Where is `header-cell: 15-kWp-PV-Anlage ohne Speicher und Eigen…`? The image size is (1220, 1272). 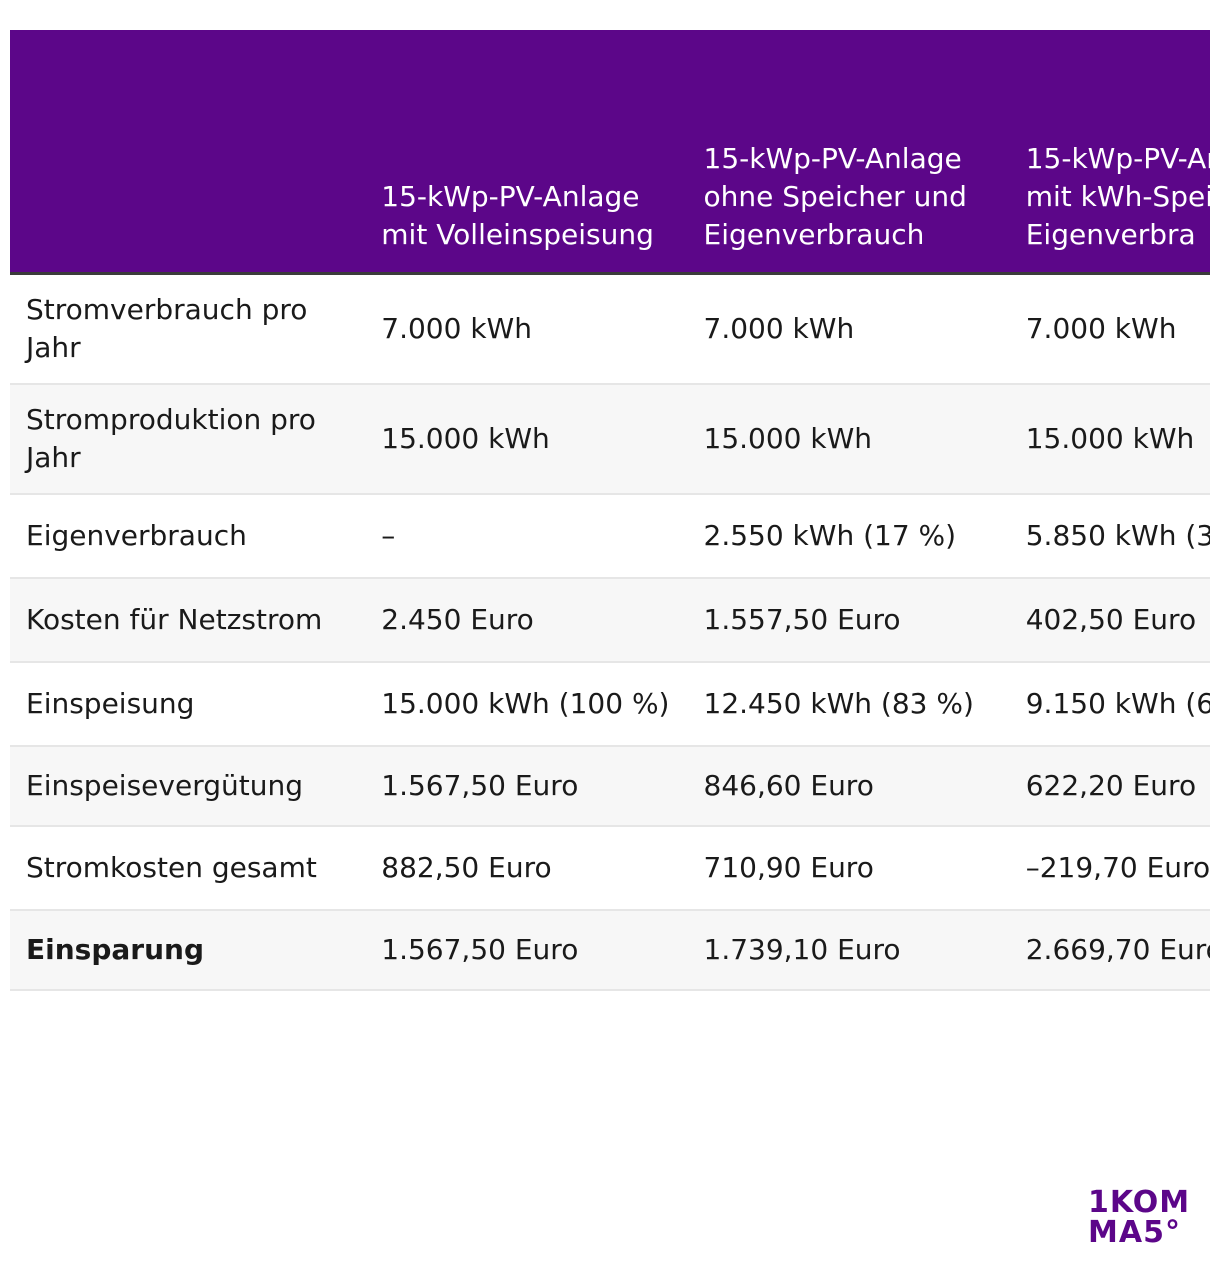 header-cell: 15-kWp-PV-Anlage ohne Speicher und Eigen… is located at coordinates (848, 152).